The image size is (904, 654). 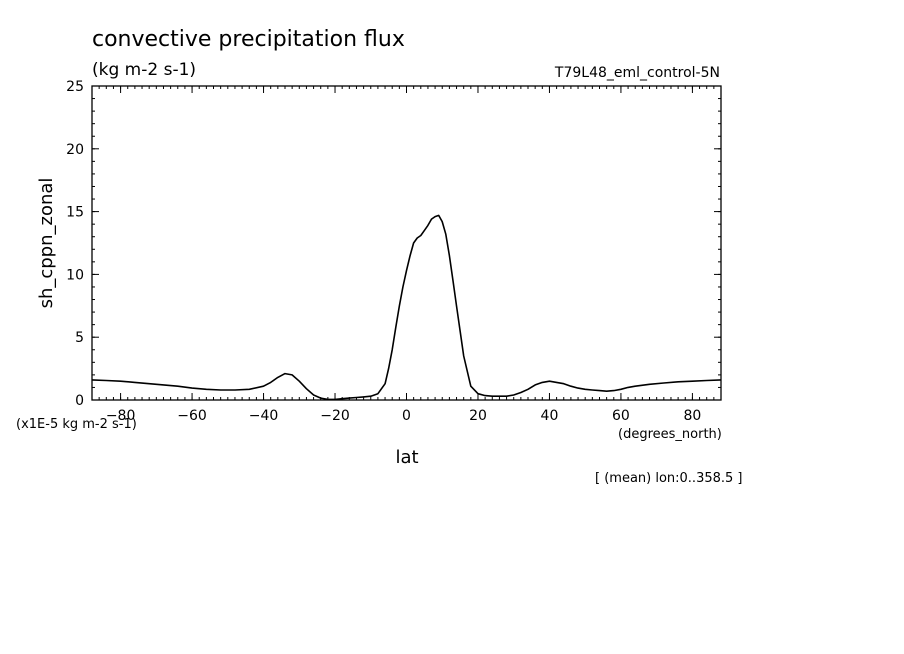 What do you see at coordinates (264, 416) in the screenshot?
I see `x-tick-label: −40` at bounding box center [264, 416].